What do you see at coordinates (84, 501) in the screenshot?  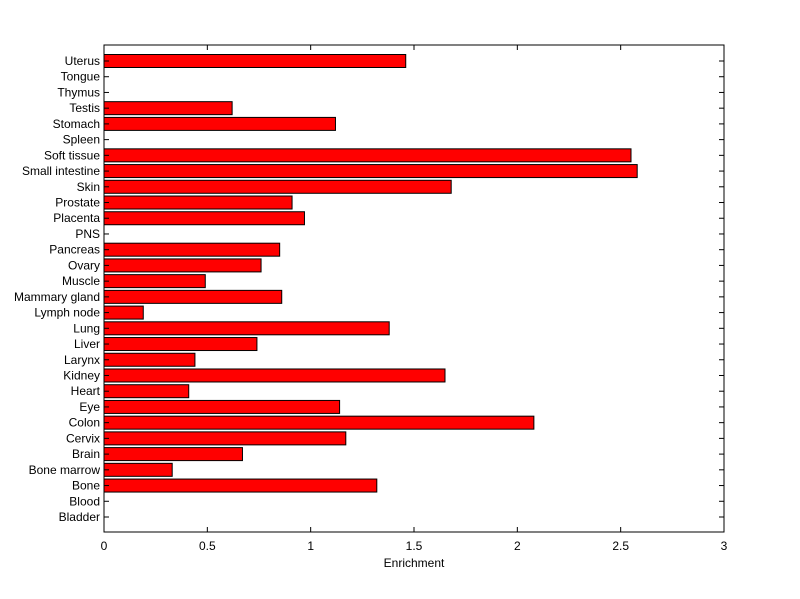 I see `y-tick-label: Blood` at bounding box center [84, 501].